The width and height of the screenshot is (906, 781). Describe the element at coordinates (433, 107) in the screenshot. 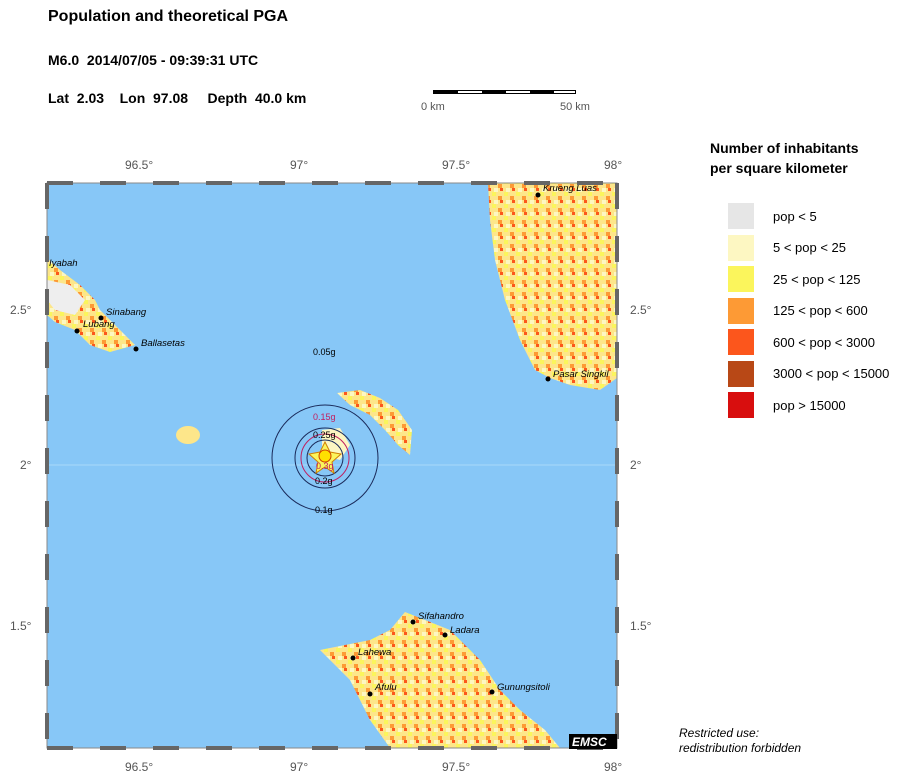

I see `scale-start-label: 0 km` at that location.